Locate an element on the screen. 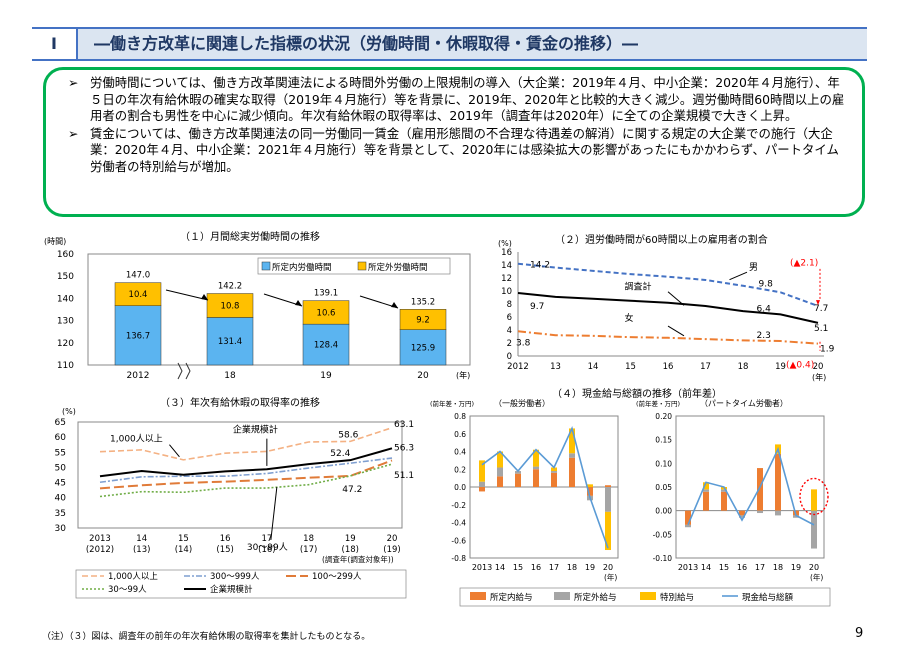 Image resolution: width=908 pixels, height=656 pixels. chart1-label-scheduled: 128.4 is located at coordinates (326, 346).